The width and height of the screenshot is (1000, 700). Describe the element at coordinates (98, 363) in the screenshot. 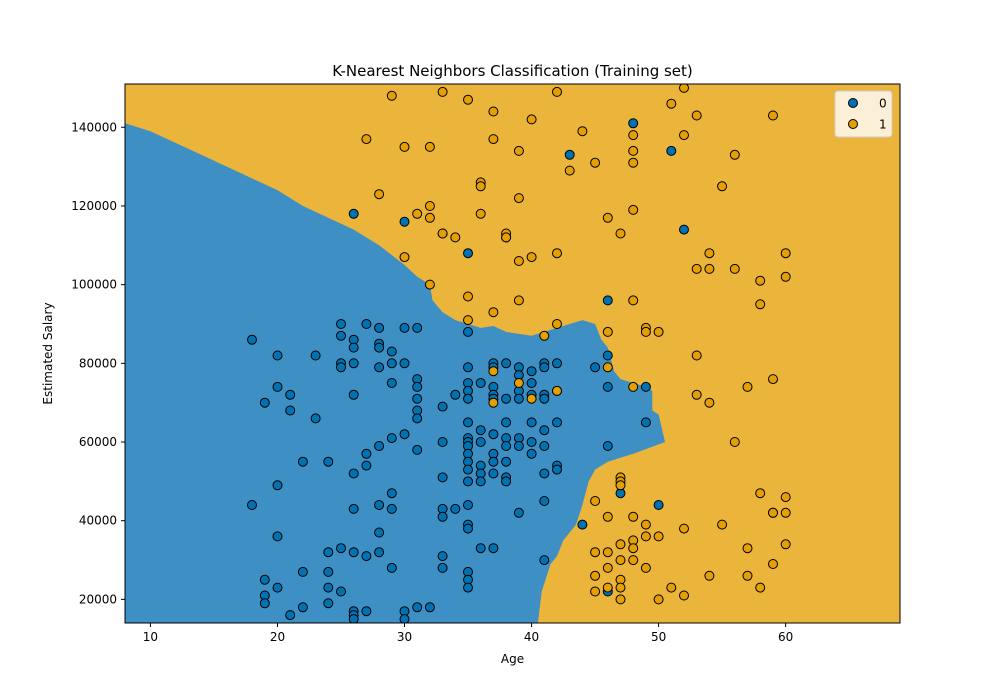

I see `y-tick-label: 80000` at that location.